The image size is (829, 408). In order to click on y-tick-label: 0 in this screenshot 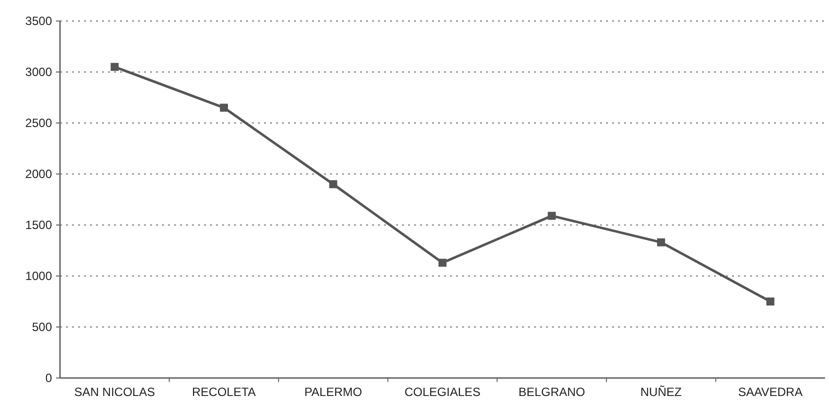, I will do `click(48, 378)`.